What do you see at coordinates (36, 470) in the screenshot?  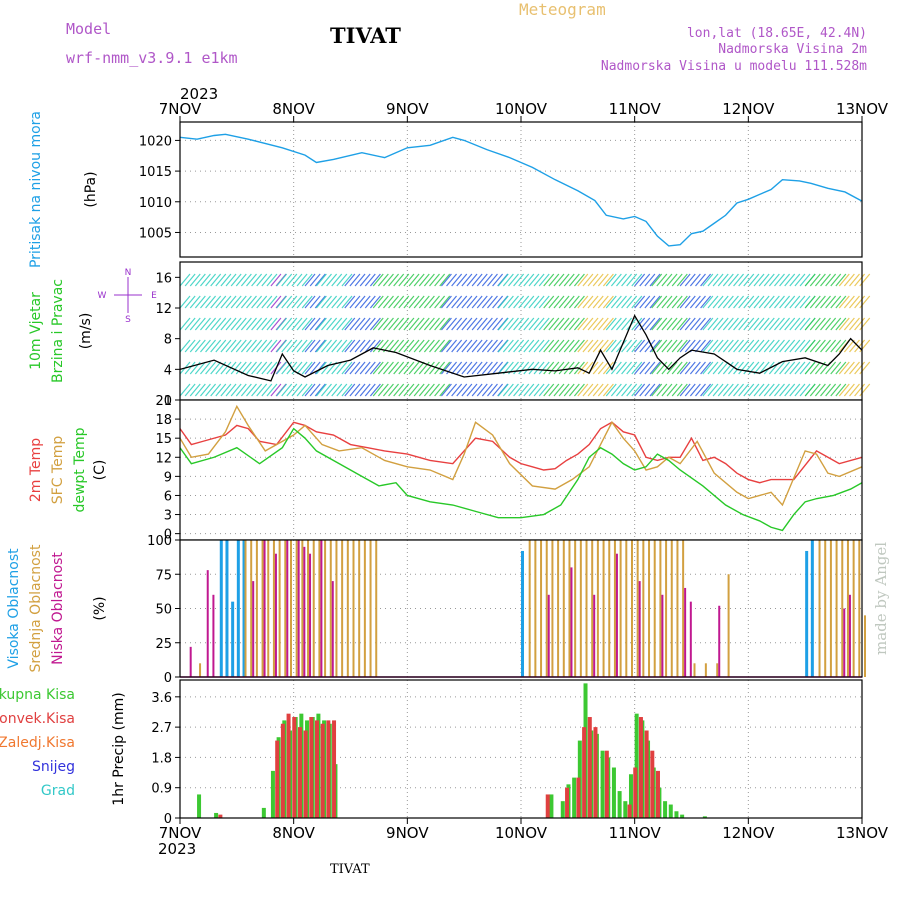 I see `panel-temperature-ylabel: 2m Temp` at bounding box center [36, 470].